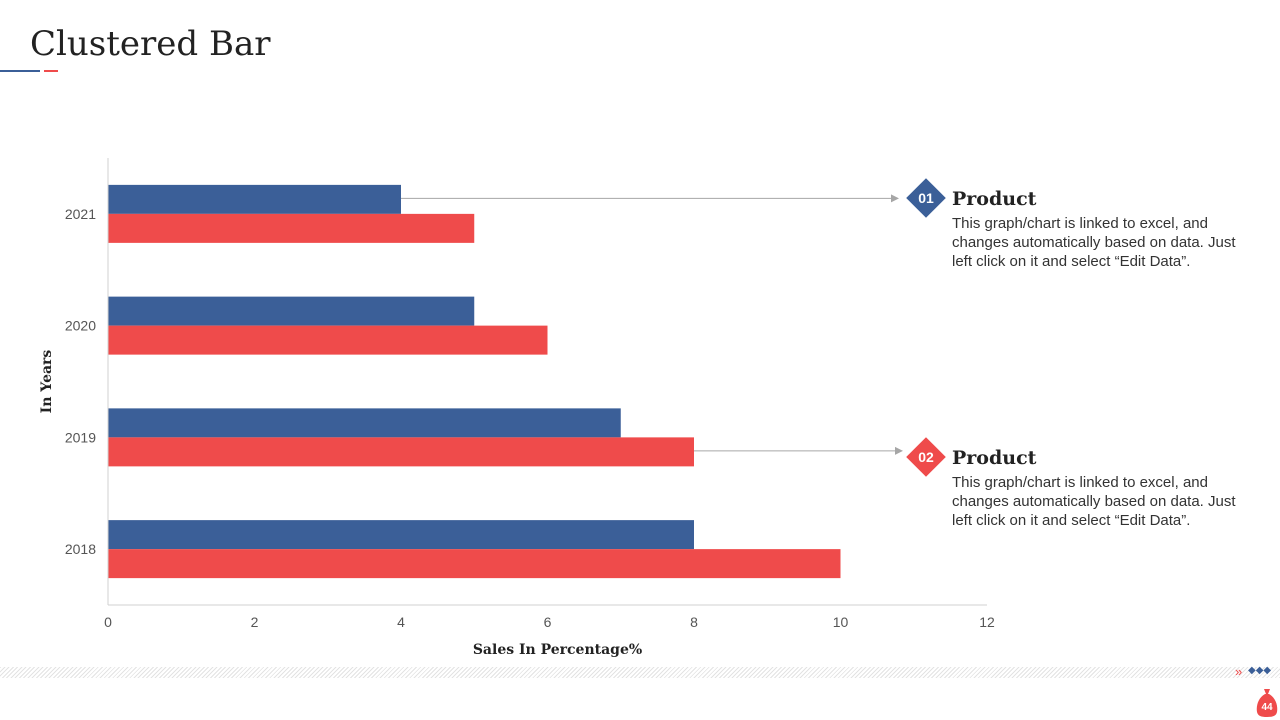  Describe the element at coordinates (1238, 671) in the screenshot. I see `footer-chevrons-icon: »` at that location.